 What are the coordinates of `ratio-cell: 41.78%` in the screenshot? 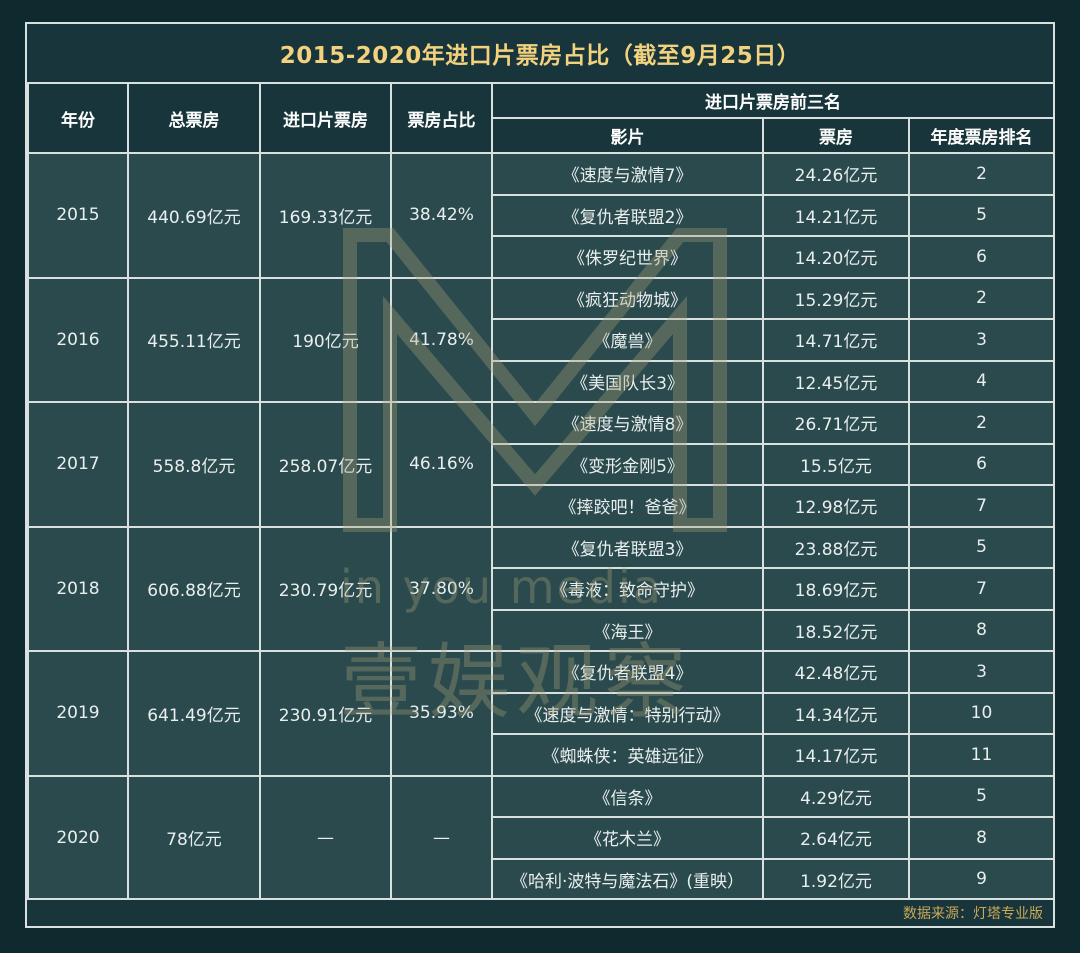 It's located at (441, 339).